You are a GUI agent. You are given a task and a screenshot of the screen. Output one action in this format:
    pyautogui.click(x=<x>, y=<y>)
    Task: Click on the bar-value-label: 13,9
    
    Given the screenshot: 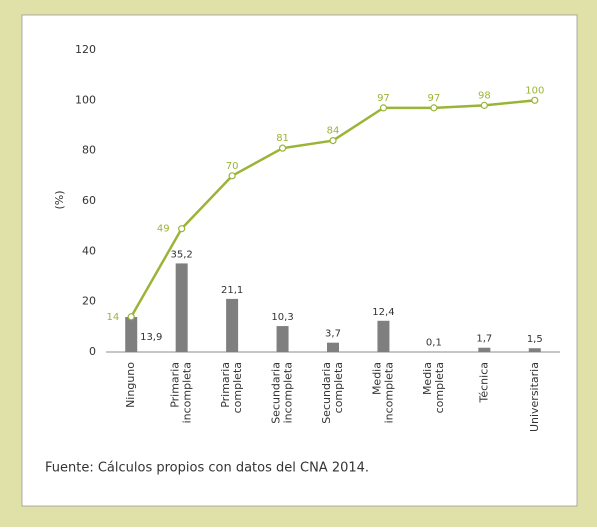 What is the action you would take?
    pyautogui.click(x=151, y=337)
    